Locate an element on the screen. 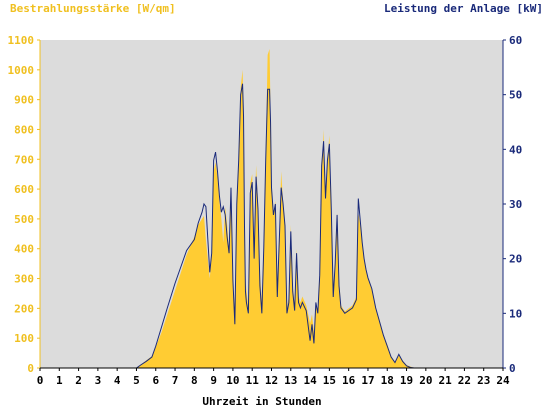  x-tick-label: 10 is located at coordinates (232, 380).